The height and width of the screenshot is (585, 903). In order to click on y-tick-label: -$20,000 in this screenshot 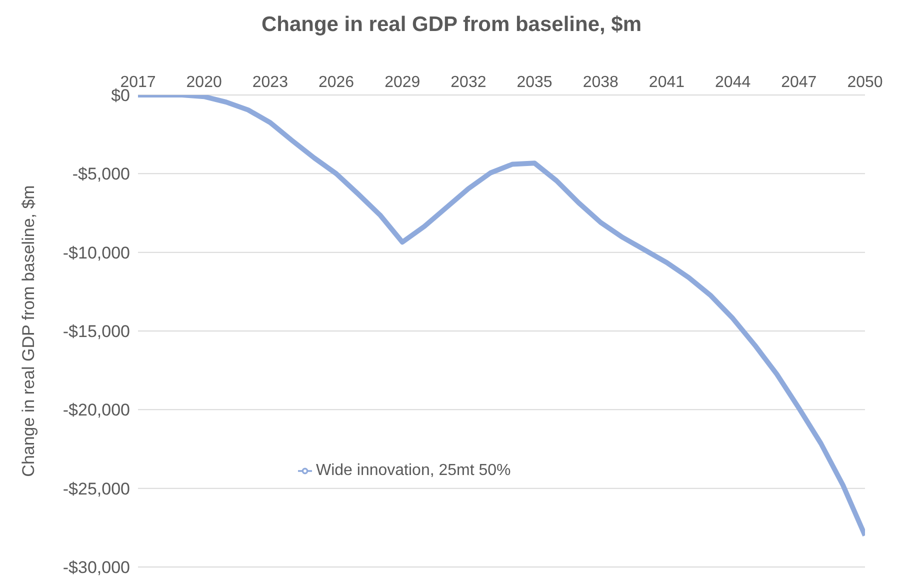, I will do `click(96, 410)`.